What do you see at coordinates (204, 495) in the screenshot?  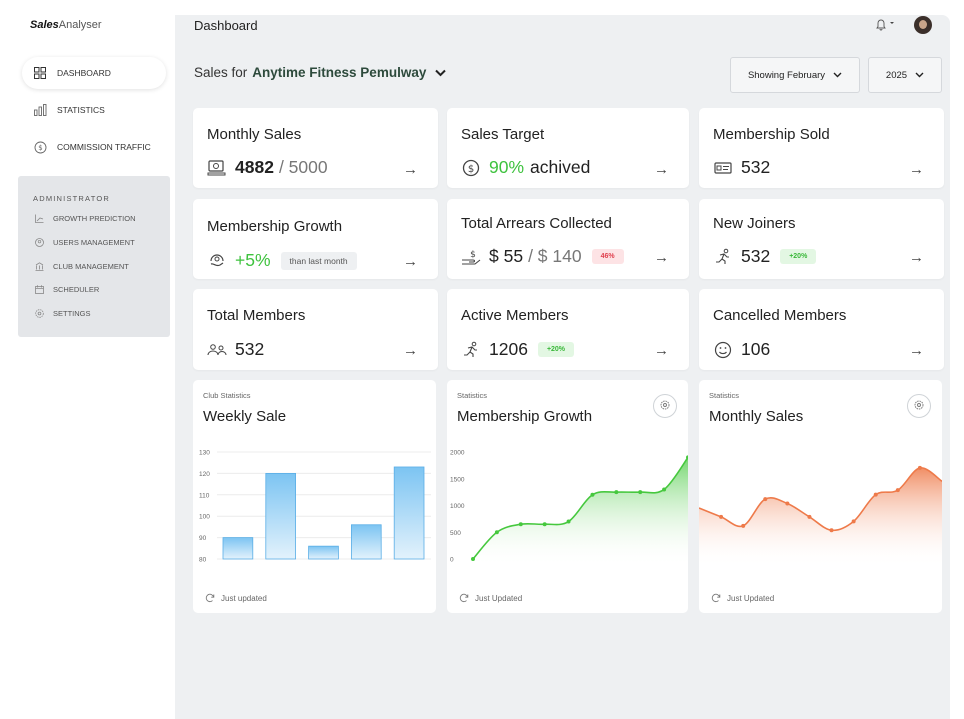 I see `y-tick-label: 110` at bounding box center [204, 495].